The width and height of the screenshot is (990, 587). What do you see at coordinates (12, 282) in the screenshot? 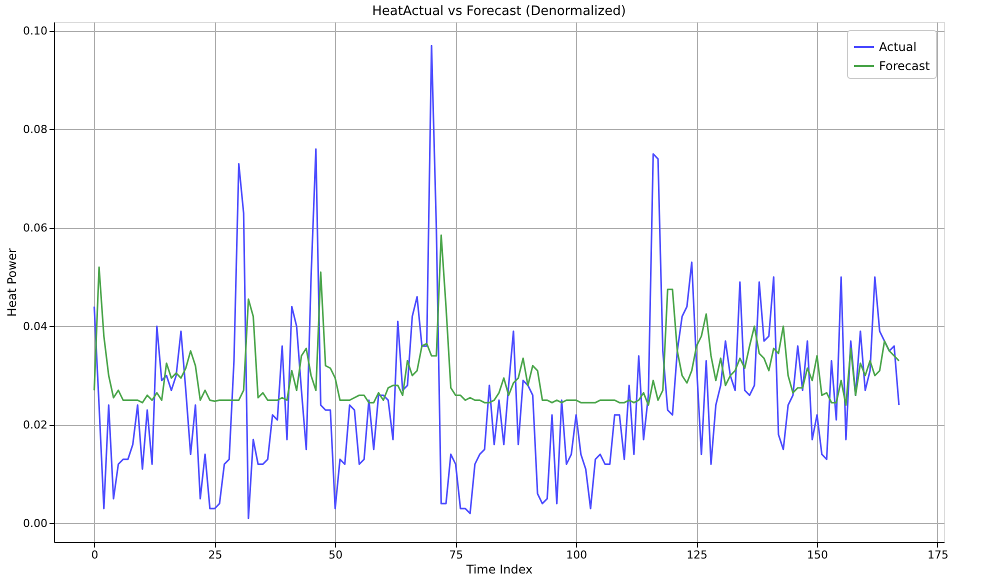
I see `y-axis-title: Heat Power` at bounding box center [12, 282].